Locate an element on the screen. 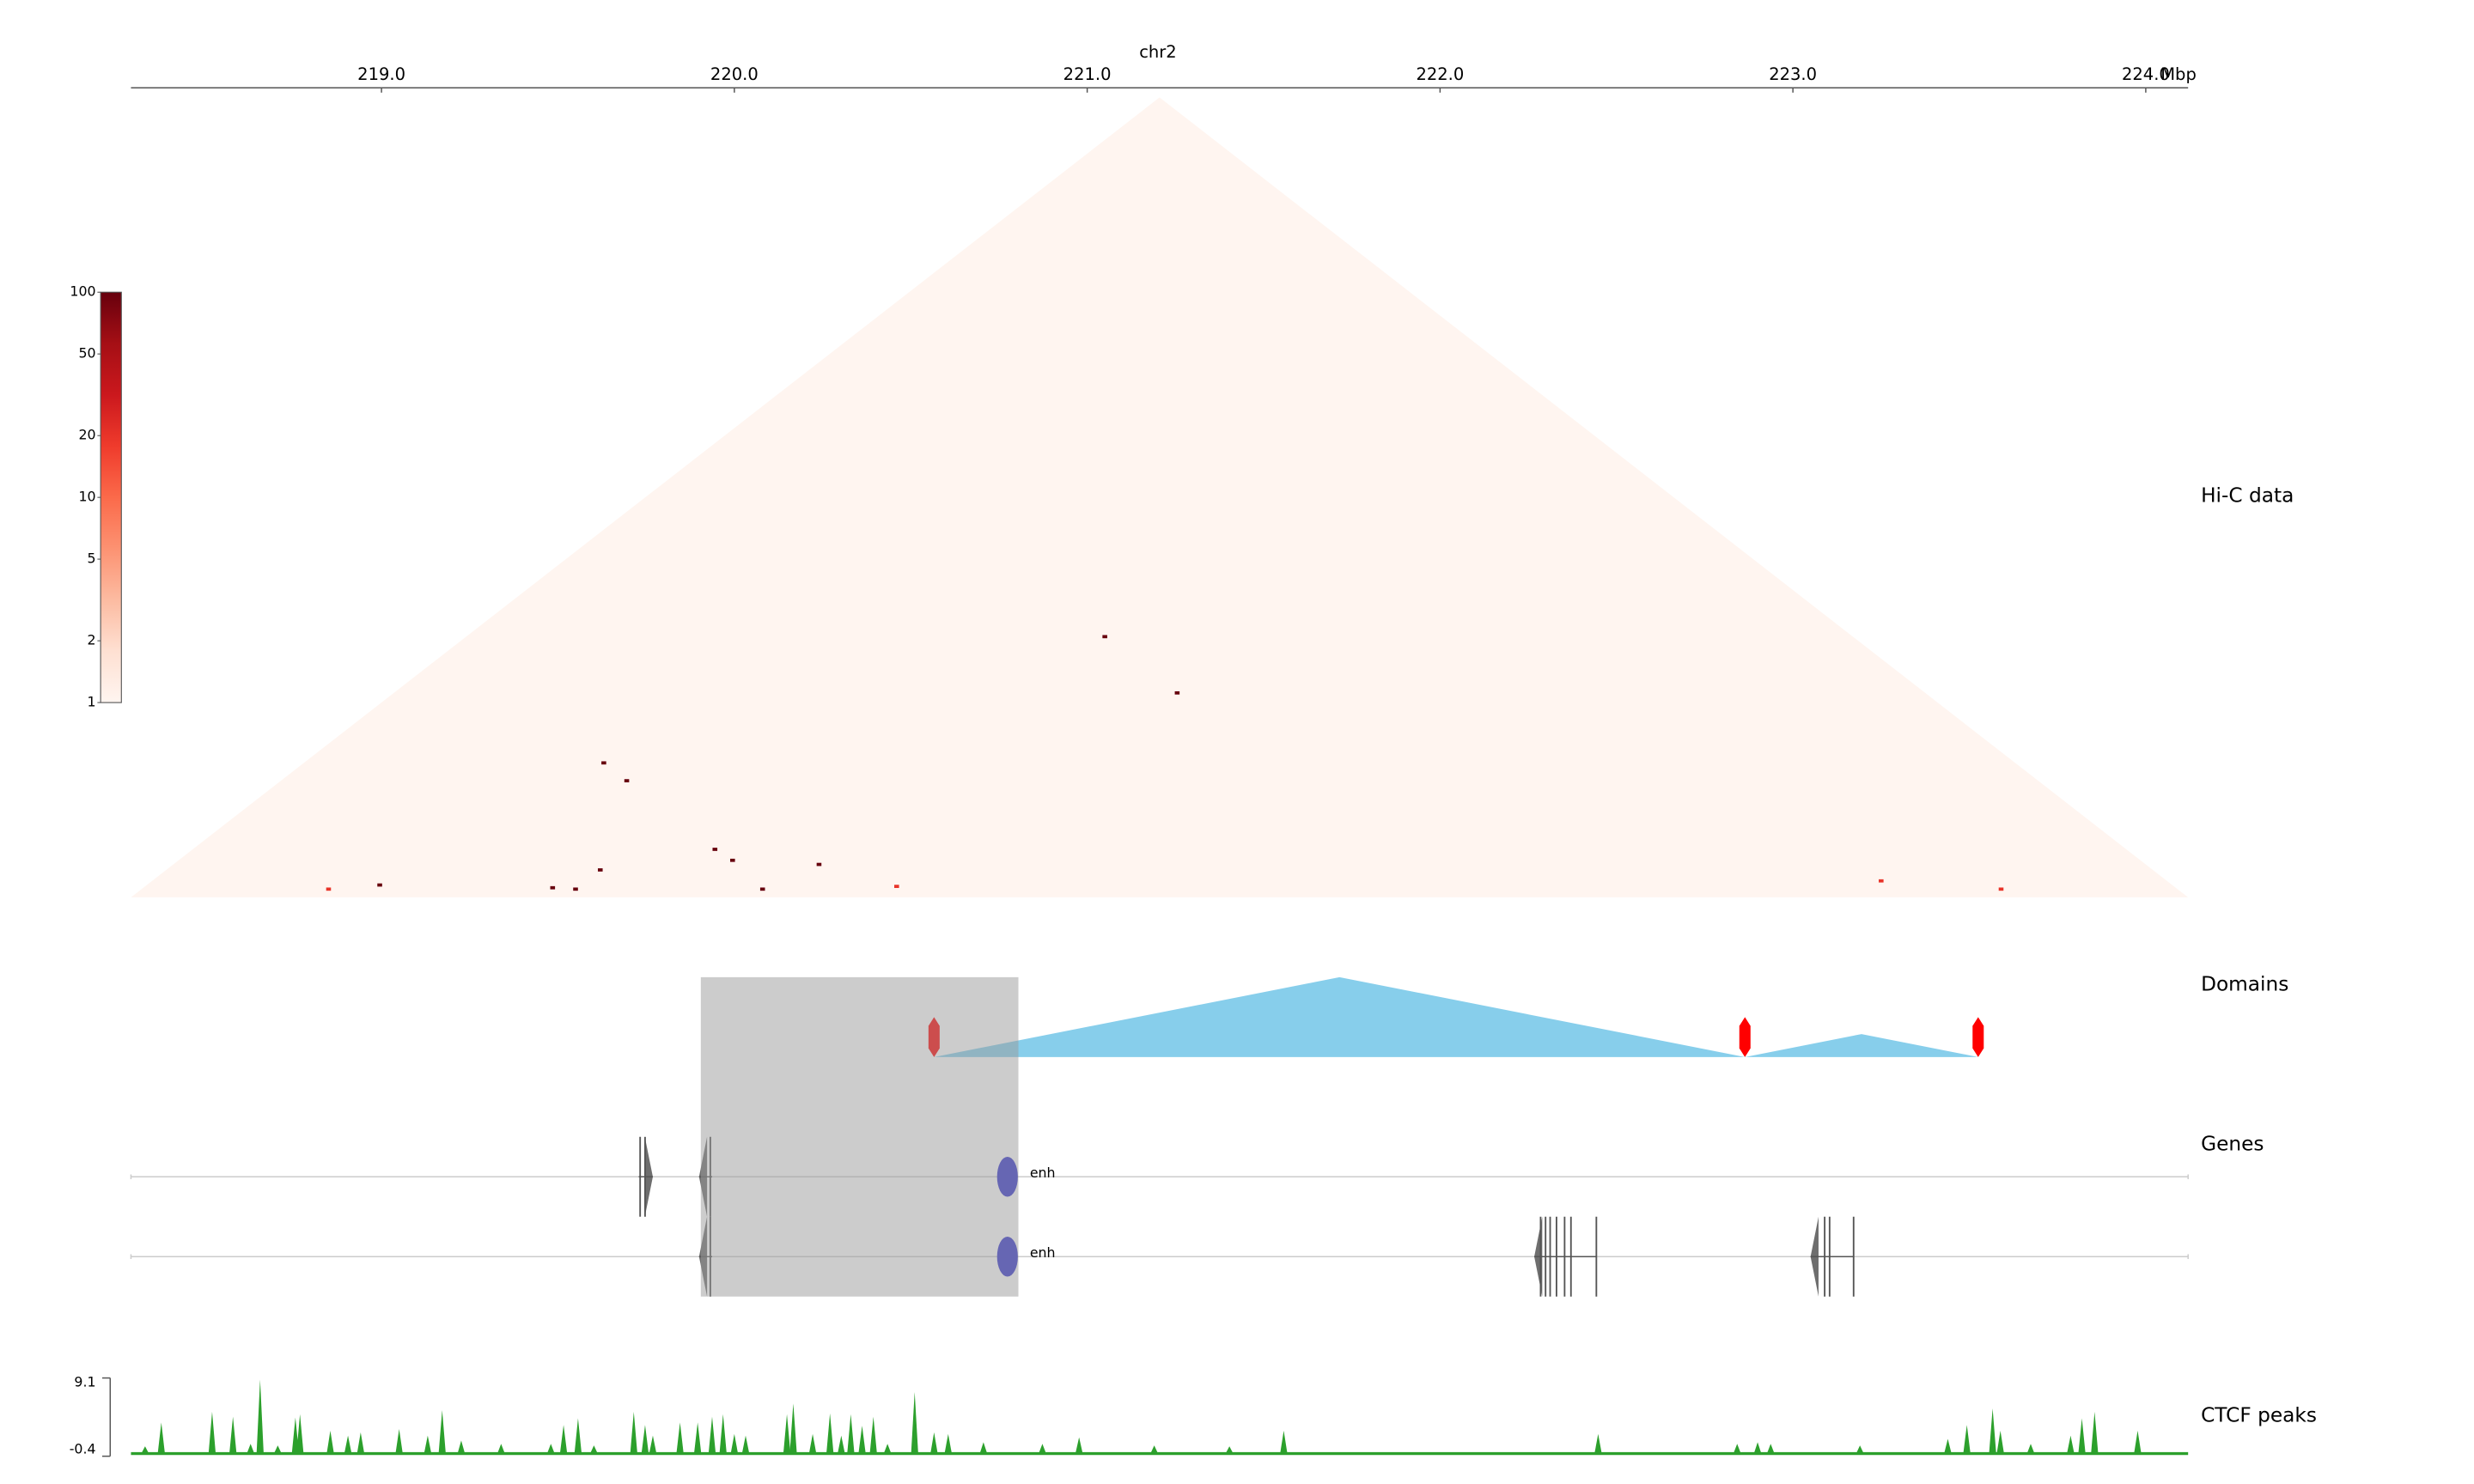 This screenshot has height=1484, width=2474. y-tick-label: 9.1 is located at coordinates (84, 1382).